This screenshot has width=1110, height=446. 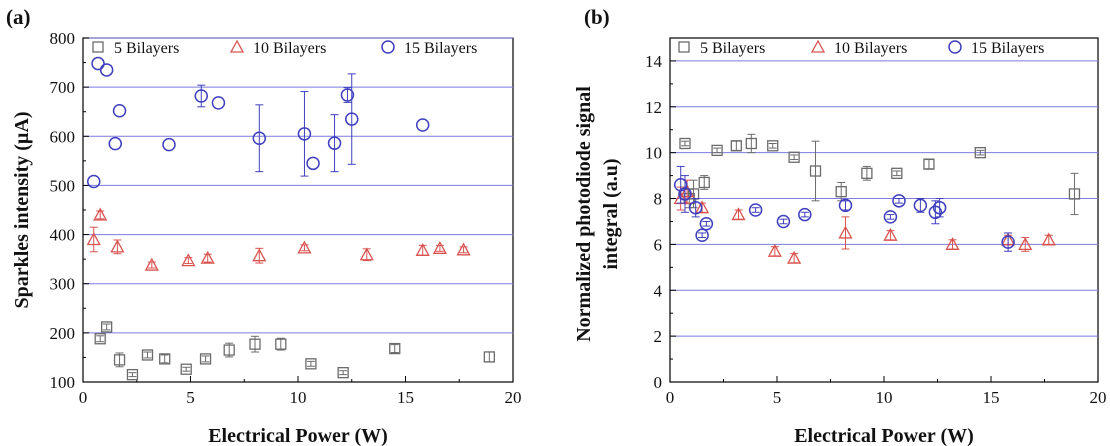 I want to click on y-tick-label: 10, so click(x=653, y=153).